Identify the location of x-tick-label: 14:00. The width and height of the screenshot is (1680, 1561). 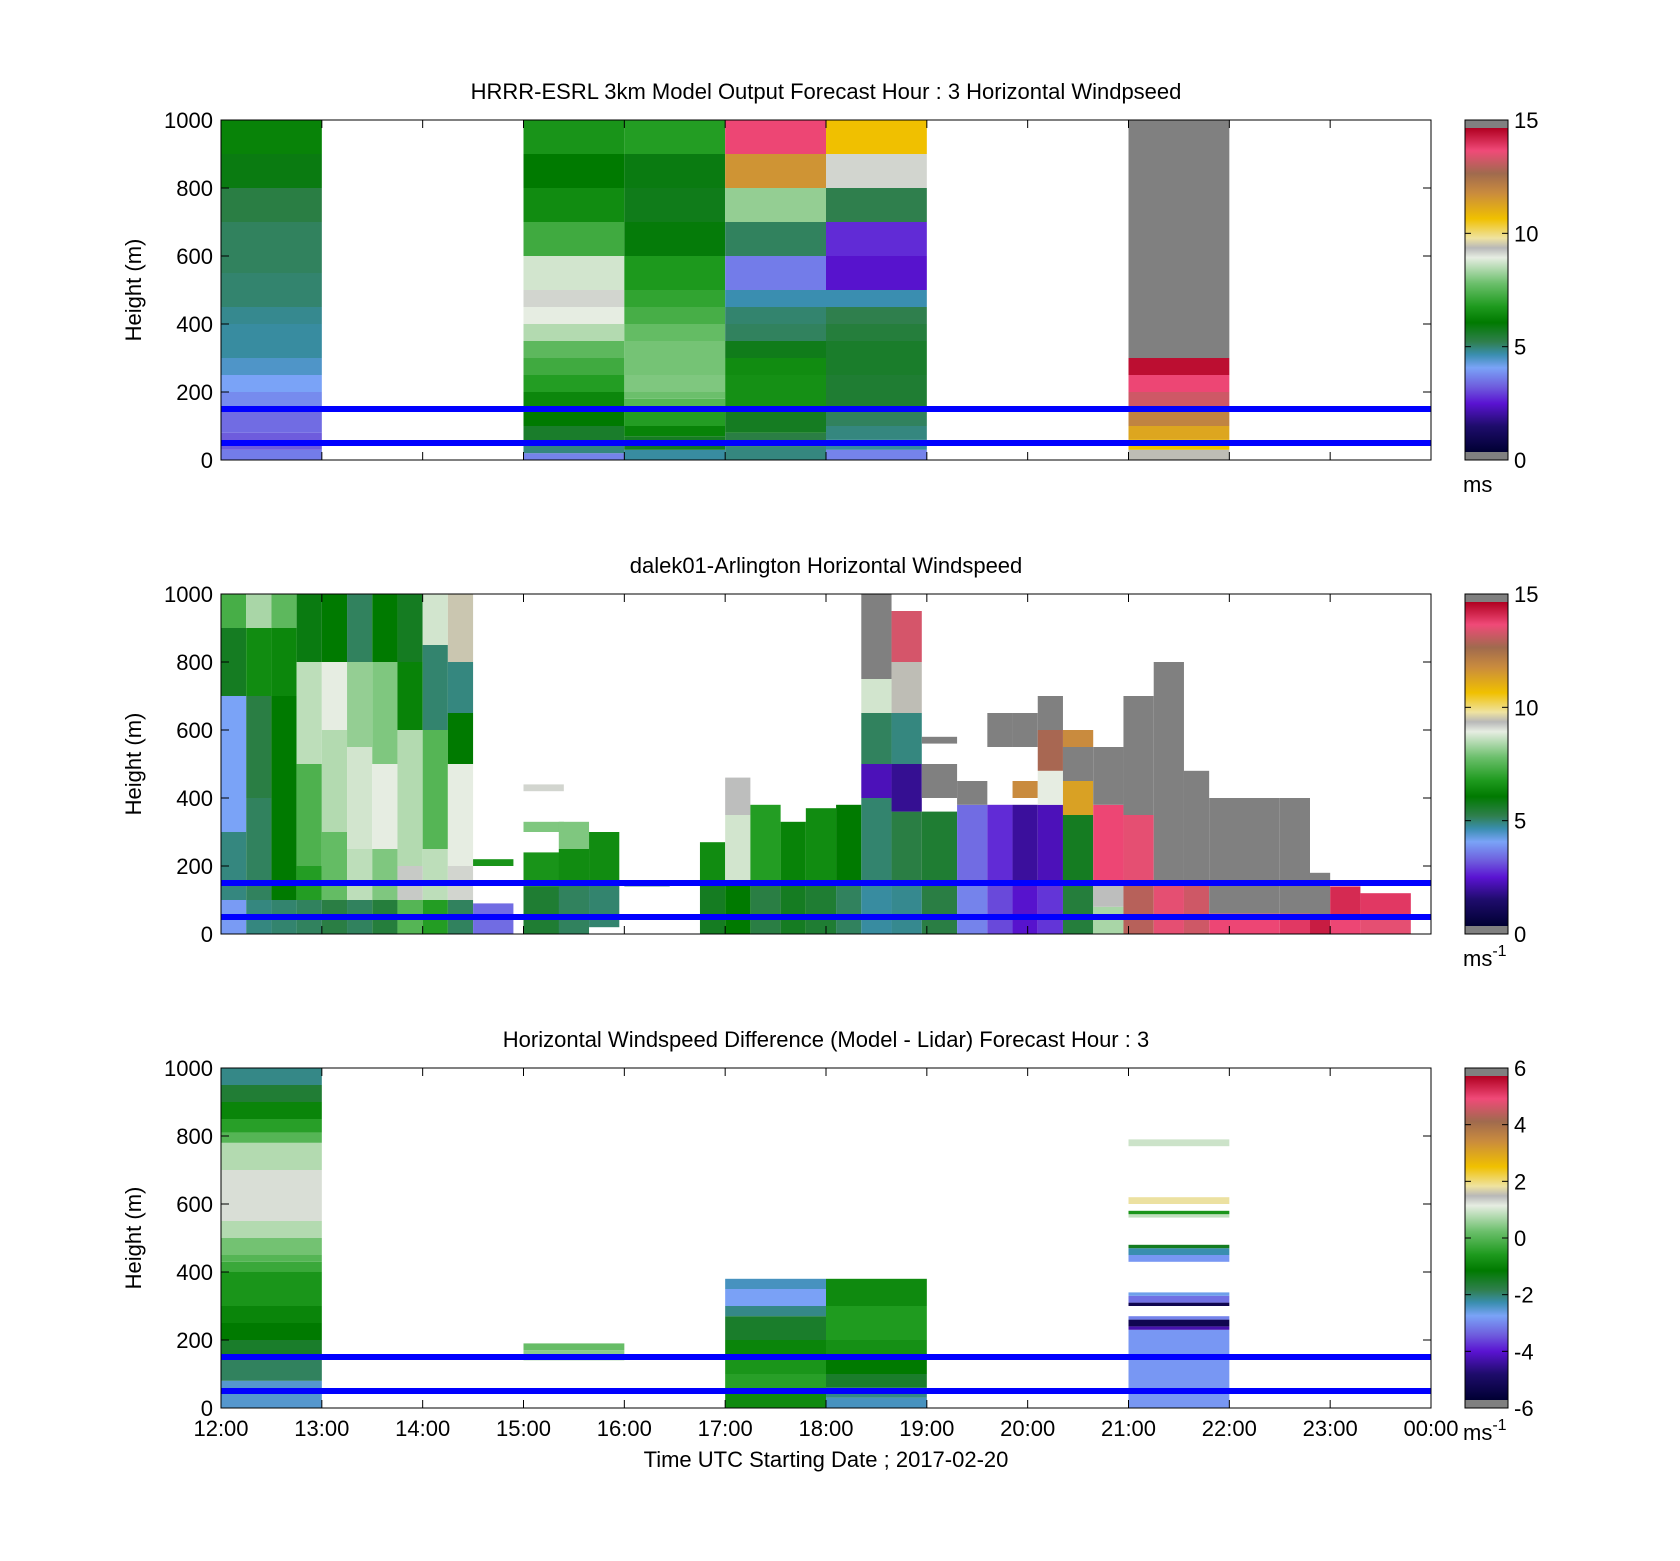
(422, 1428).